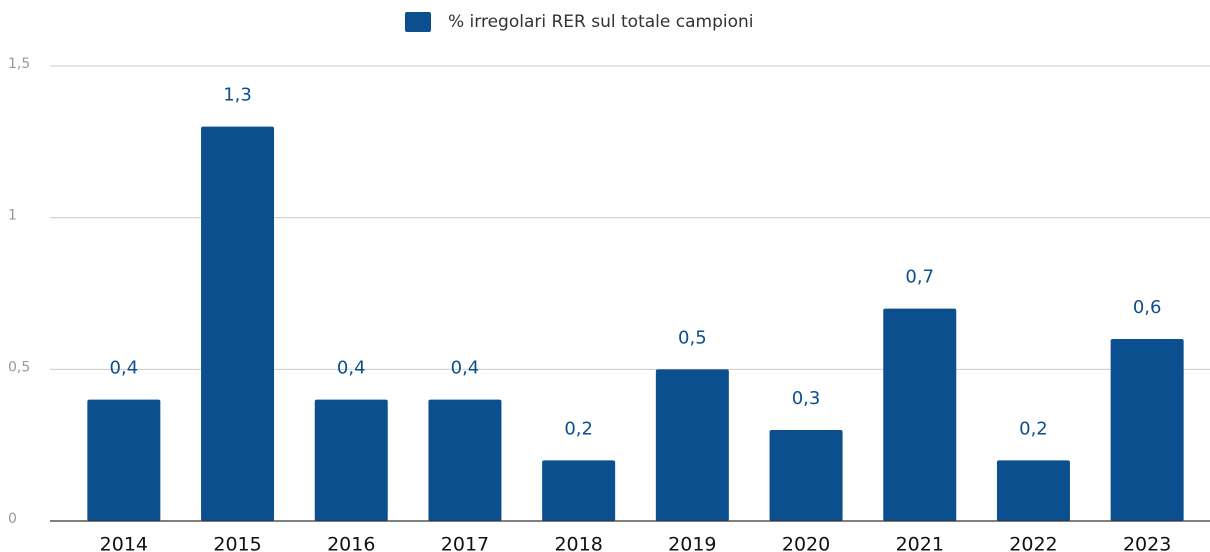  I want to click on value-label: 0,7, so click(919, 277).